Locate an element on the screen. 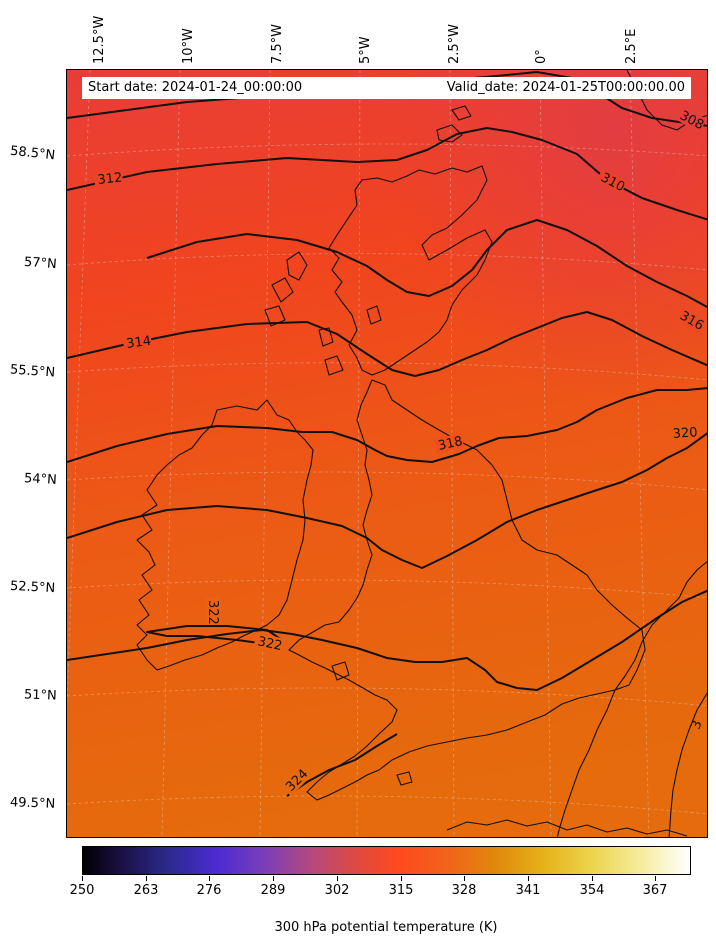  colorbar-label-276: 276 is located at coordinates (209, 890).